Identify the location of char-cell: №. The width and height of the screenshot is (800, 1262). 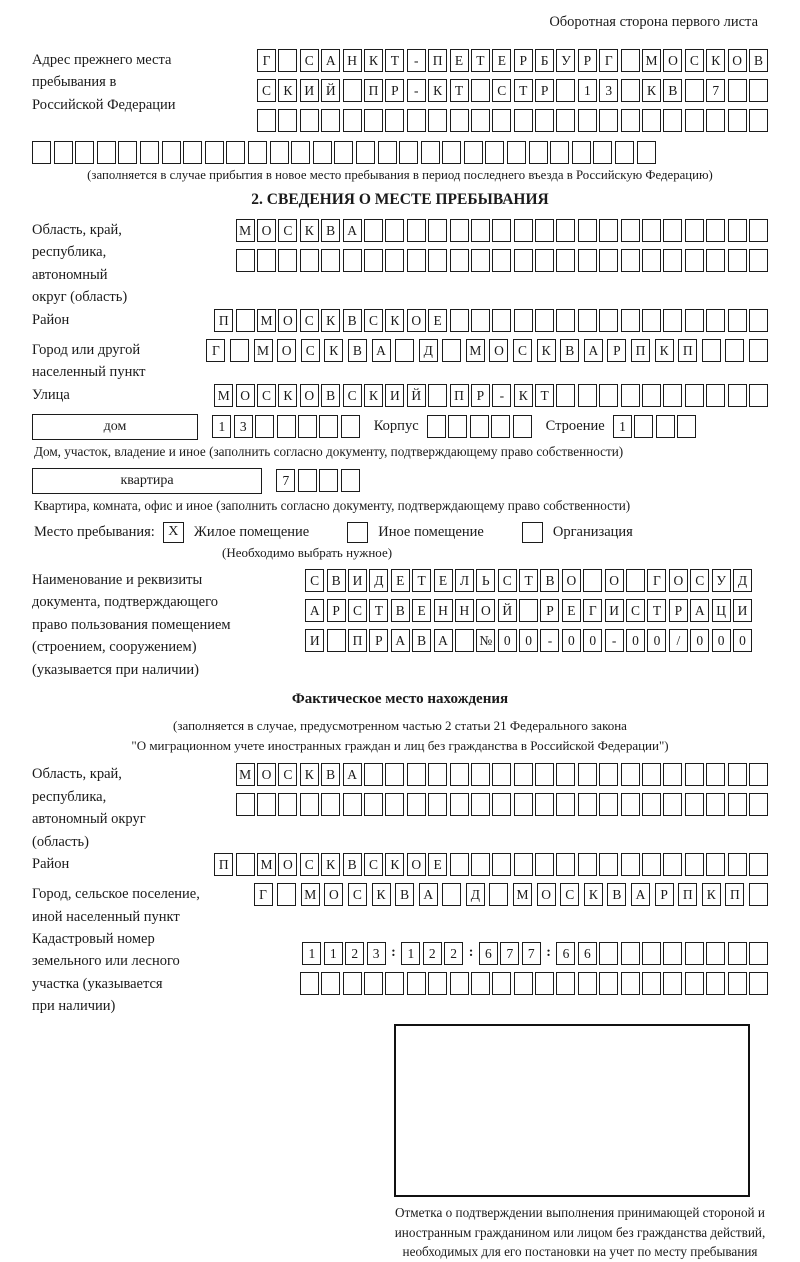
(486, 640).